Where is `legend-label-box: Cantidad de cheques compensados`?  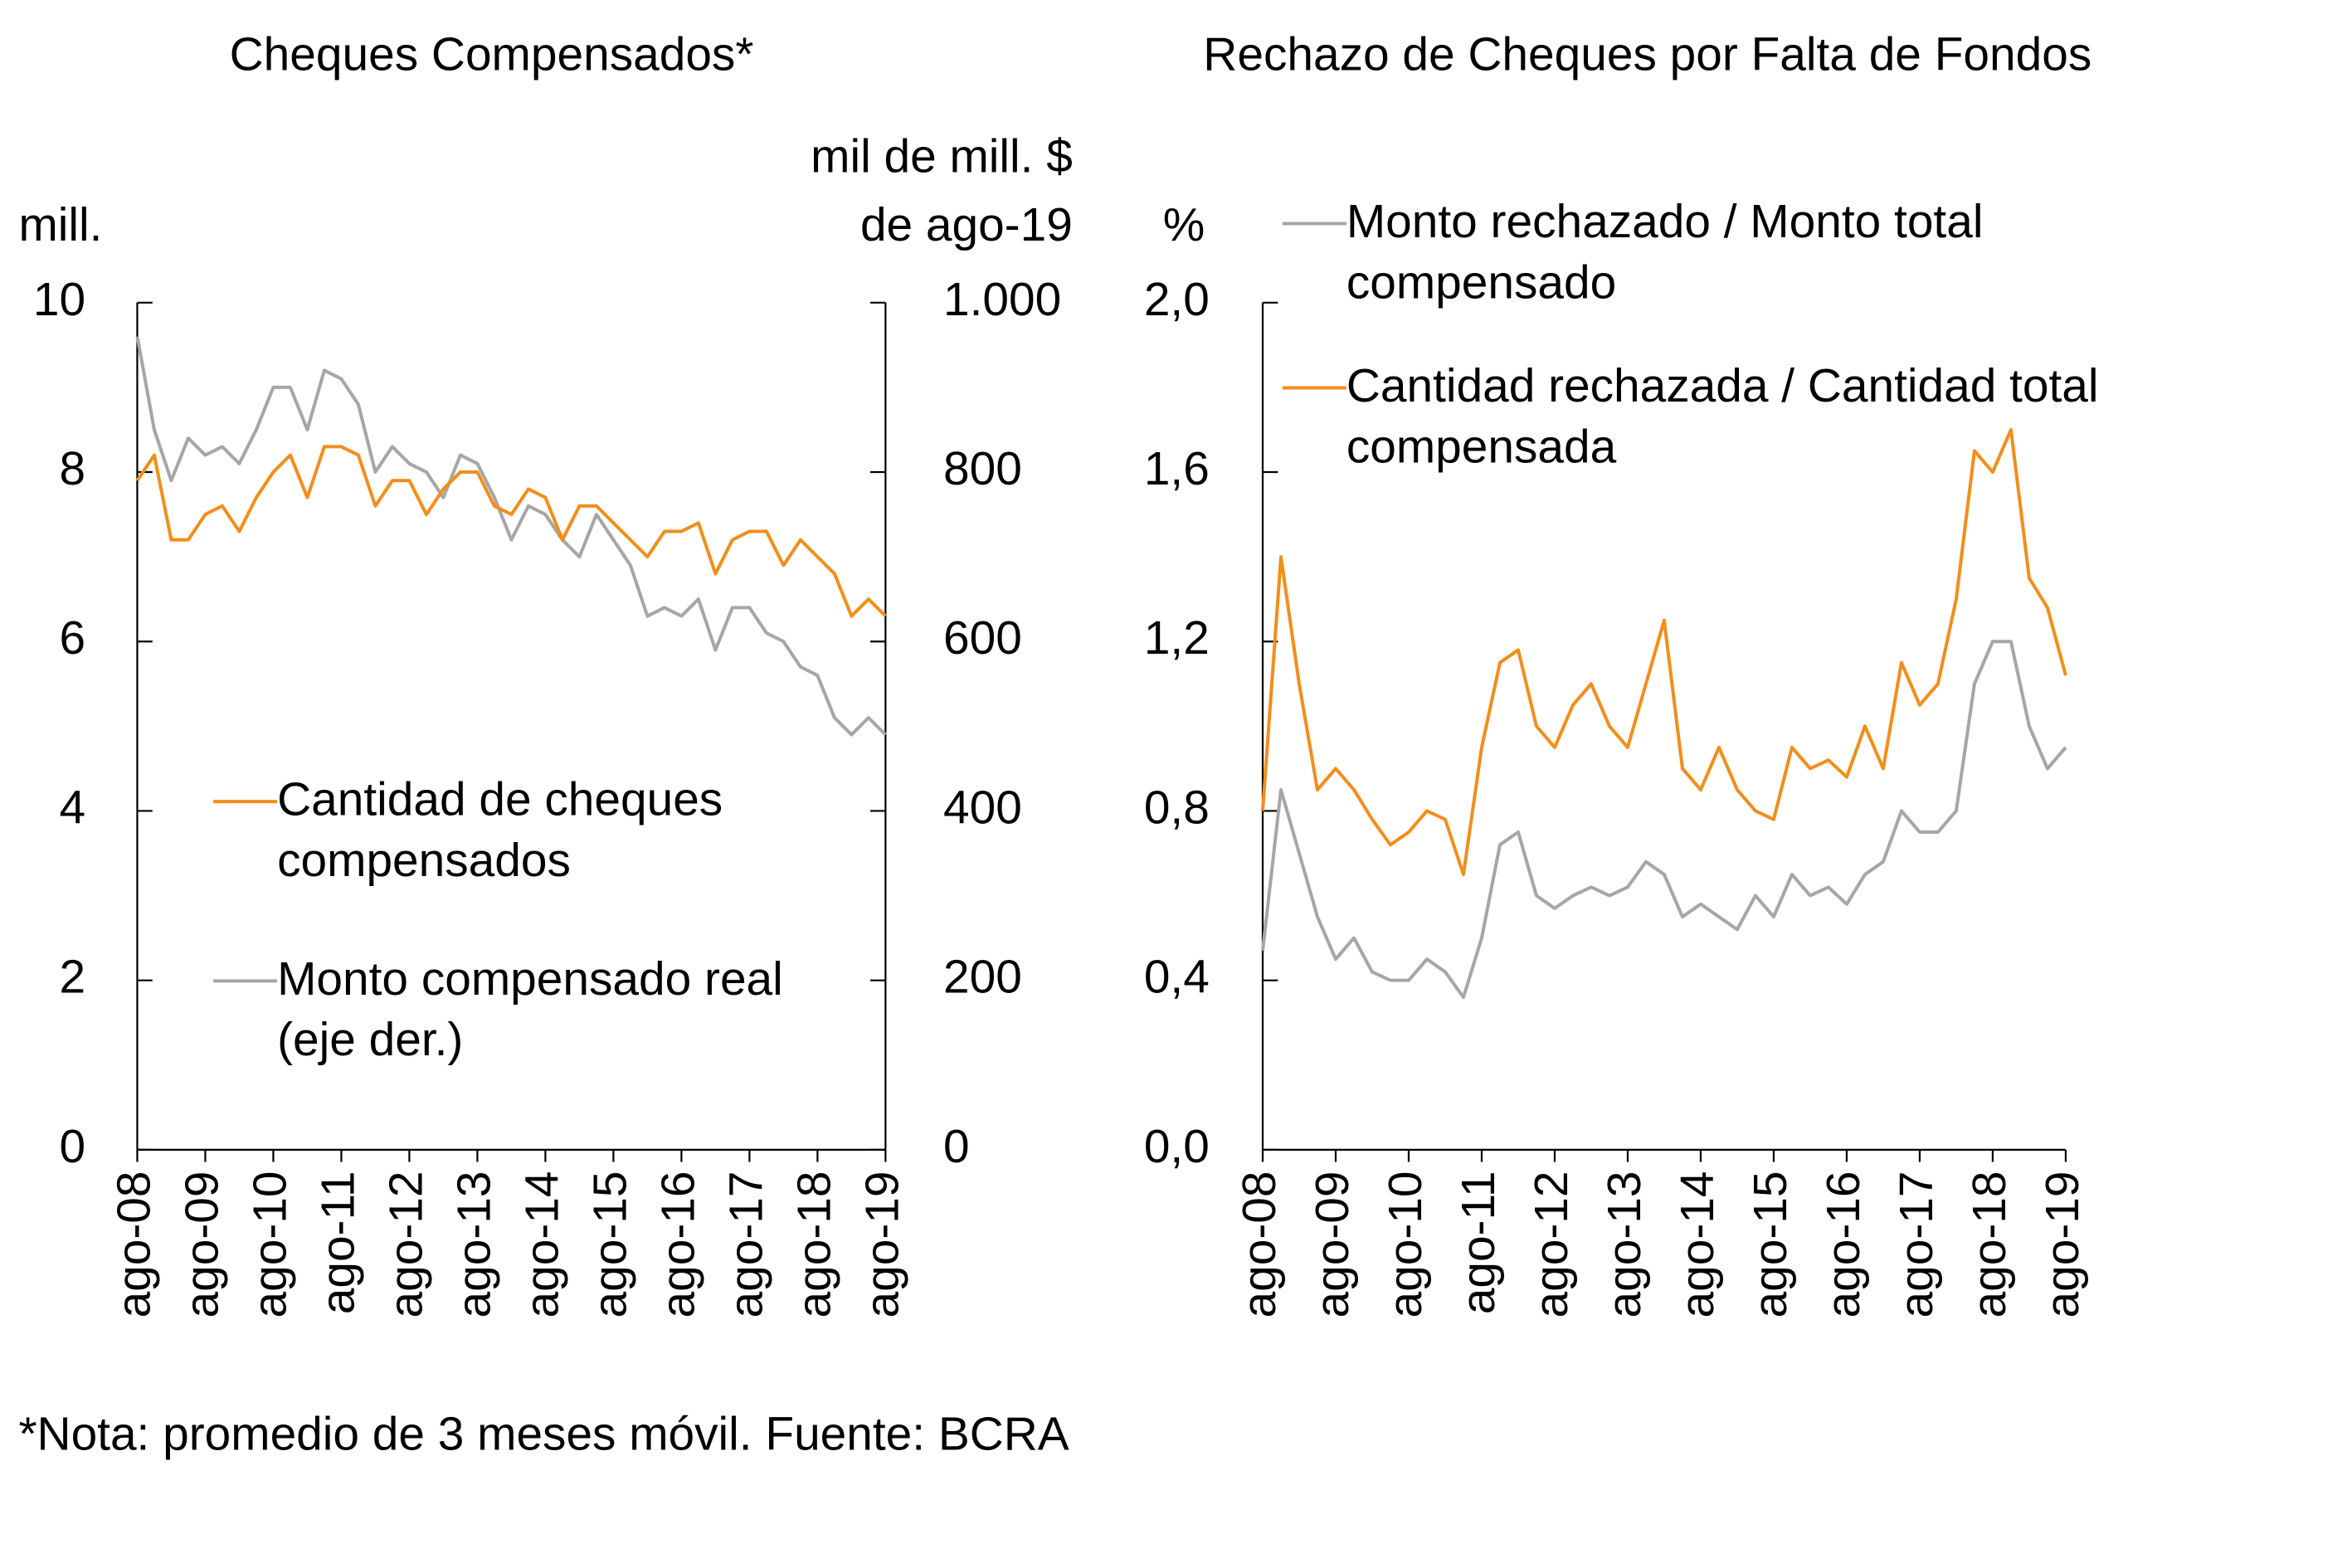
legend-label-box: Cantidad de cheques compensados is located at coordinates (500, 829).